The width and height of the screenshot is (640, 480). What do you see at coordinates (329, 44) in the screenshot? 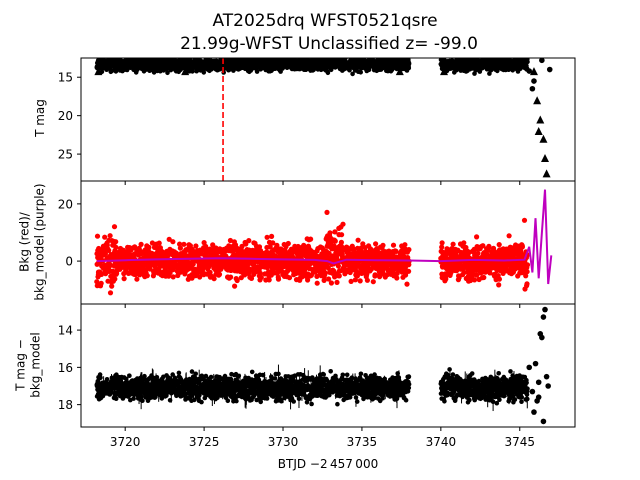
I see `chart-title-line2: 21.99g-WFST Unclassified z= -99.0` at bounding box center [329, 44].